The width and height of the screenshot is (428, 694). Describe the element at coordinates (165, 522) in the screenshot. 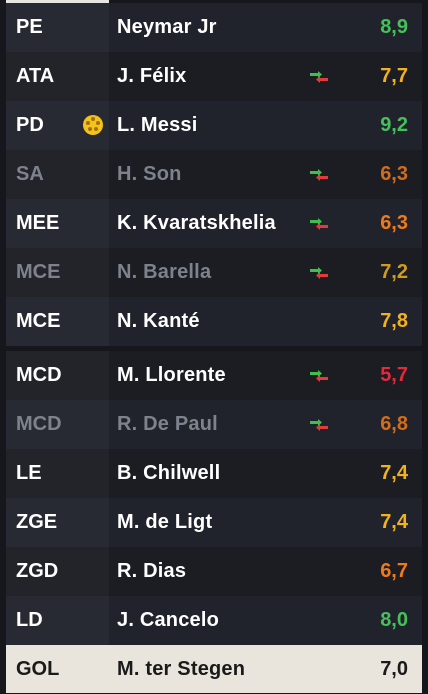

I see `player-name: M. de Ligt` at that location.